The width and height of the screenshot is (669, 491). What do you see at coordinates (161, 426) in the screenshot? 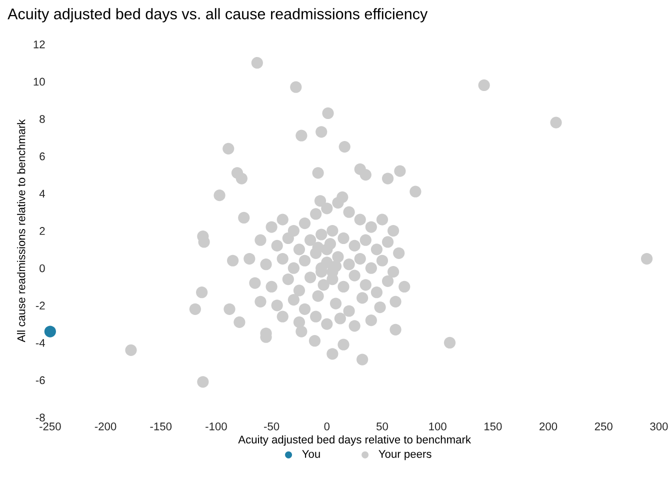
I see `x-tick-label: -150` at bounding box center [161, 426].